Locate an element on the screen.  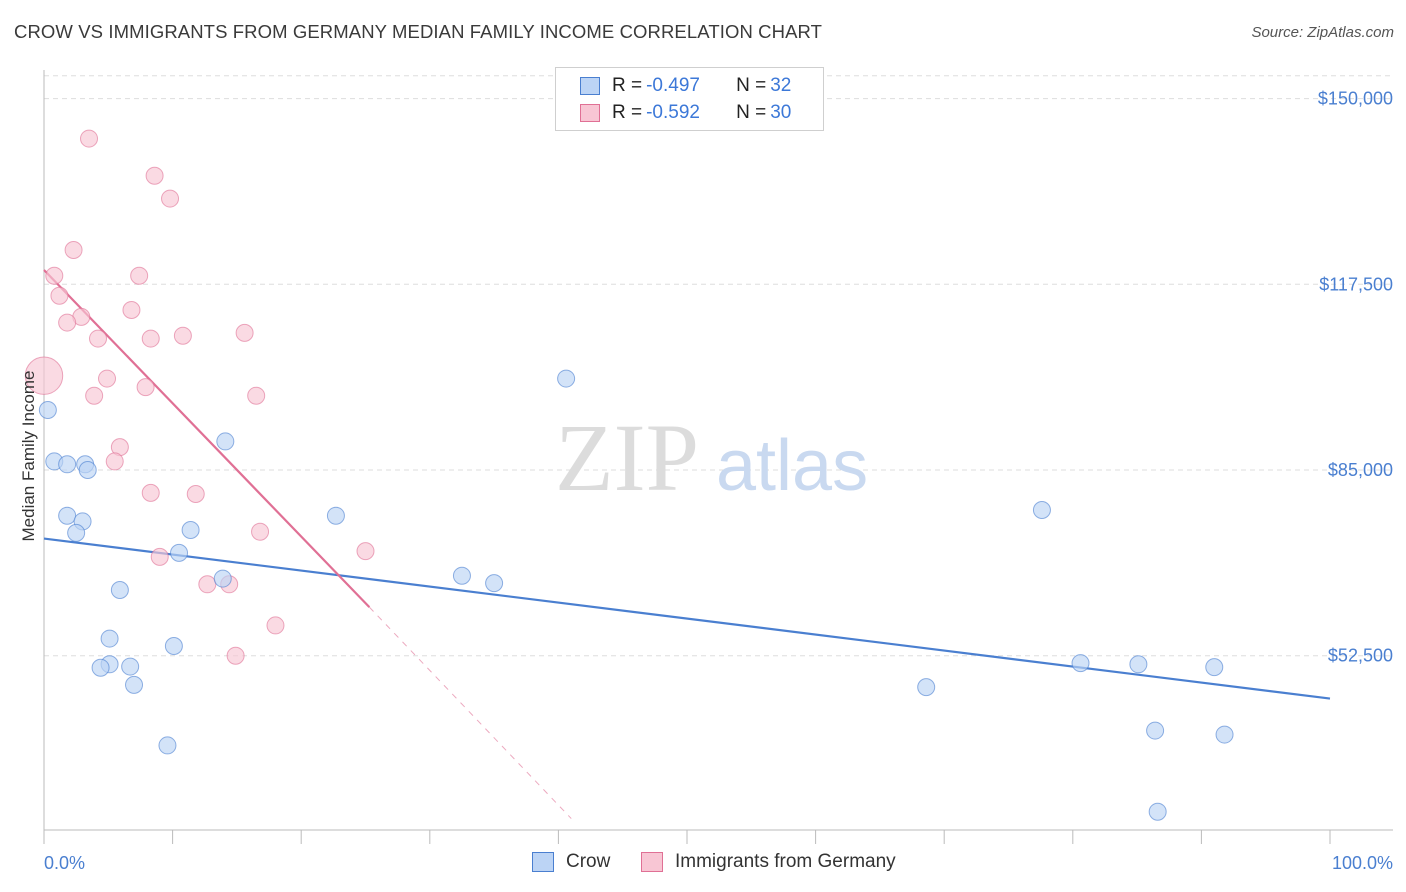
correlation-legend: R = -0.497 N = 32 R = -0.592 N = 30 is located at coordinates (689, 99).